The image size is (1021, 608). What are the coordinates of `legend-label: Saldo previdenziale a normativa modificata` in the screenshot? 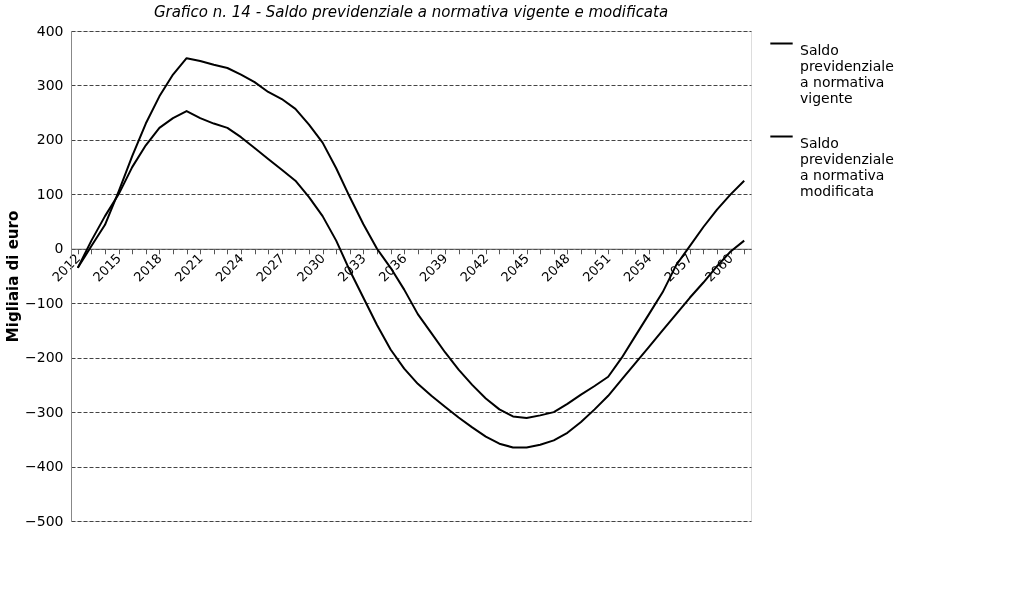 It's located at (847, 166).